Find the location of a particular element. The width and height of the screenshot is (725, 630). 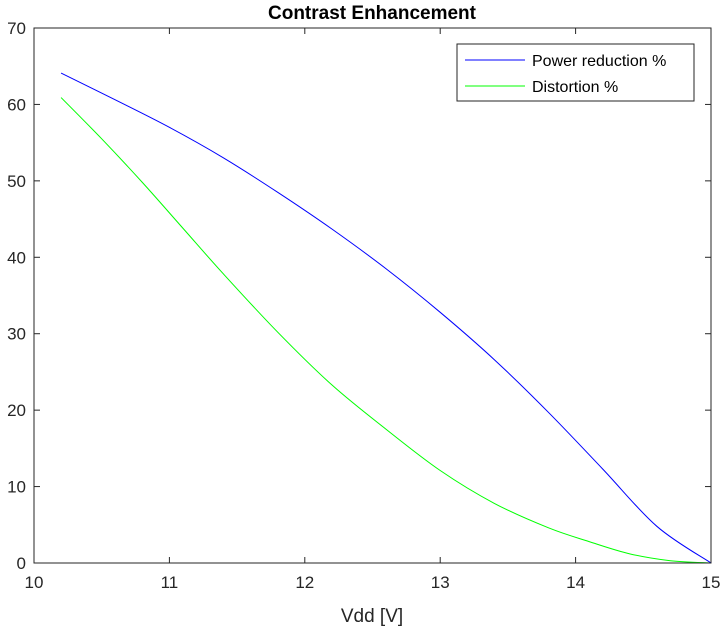

x-tick-label: 11 is located at coordinates (170, 582).